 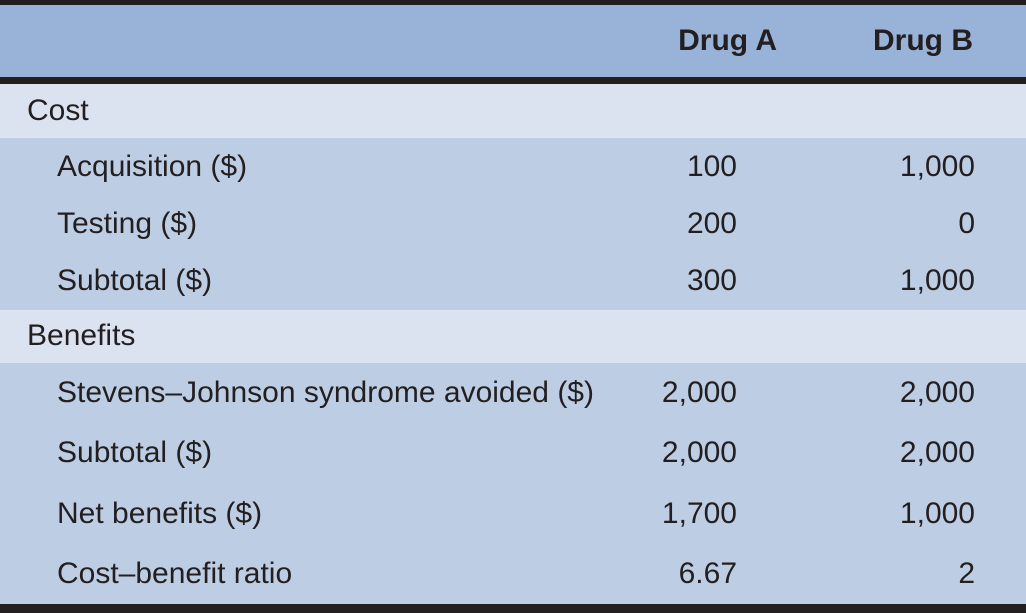 What do you see at coordinates (175, 573) in the screenshot?
I see `row-label: Cost–benefit ratio` at bounding box center [175, 573].